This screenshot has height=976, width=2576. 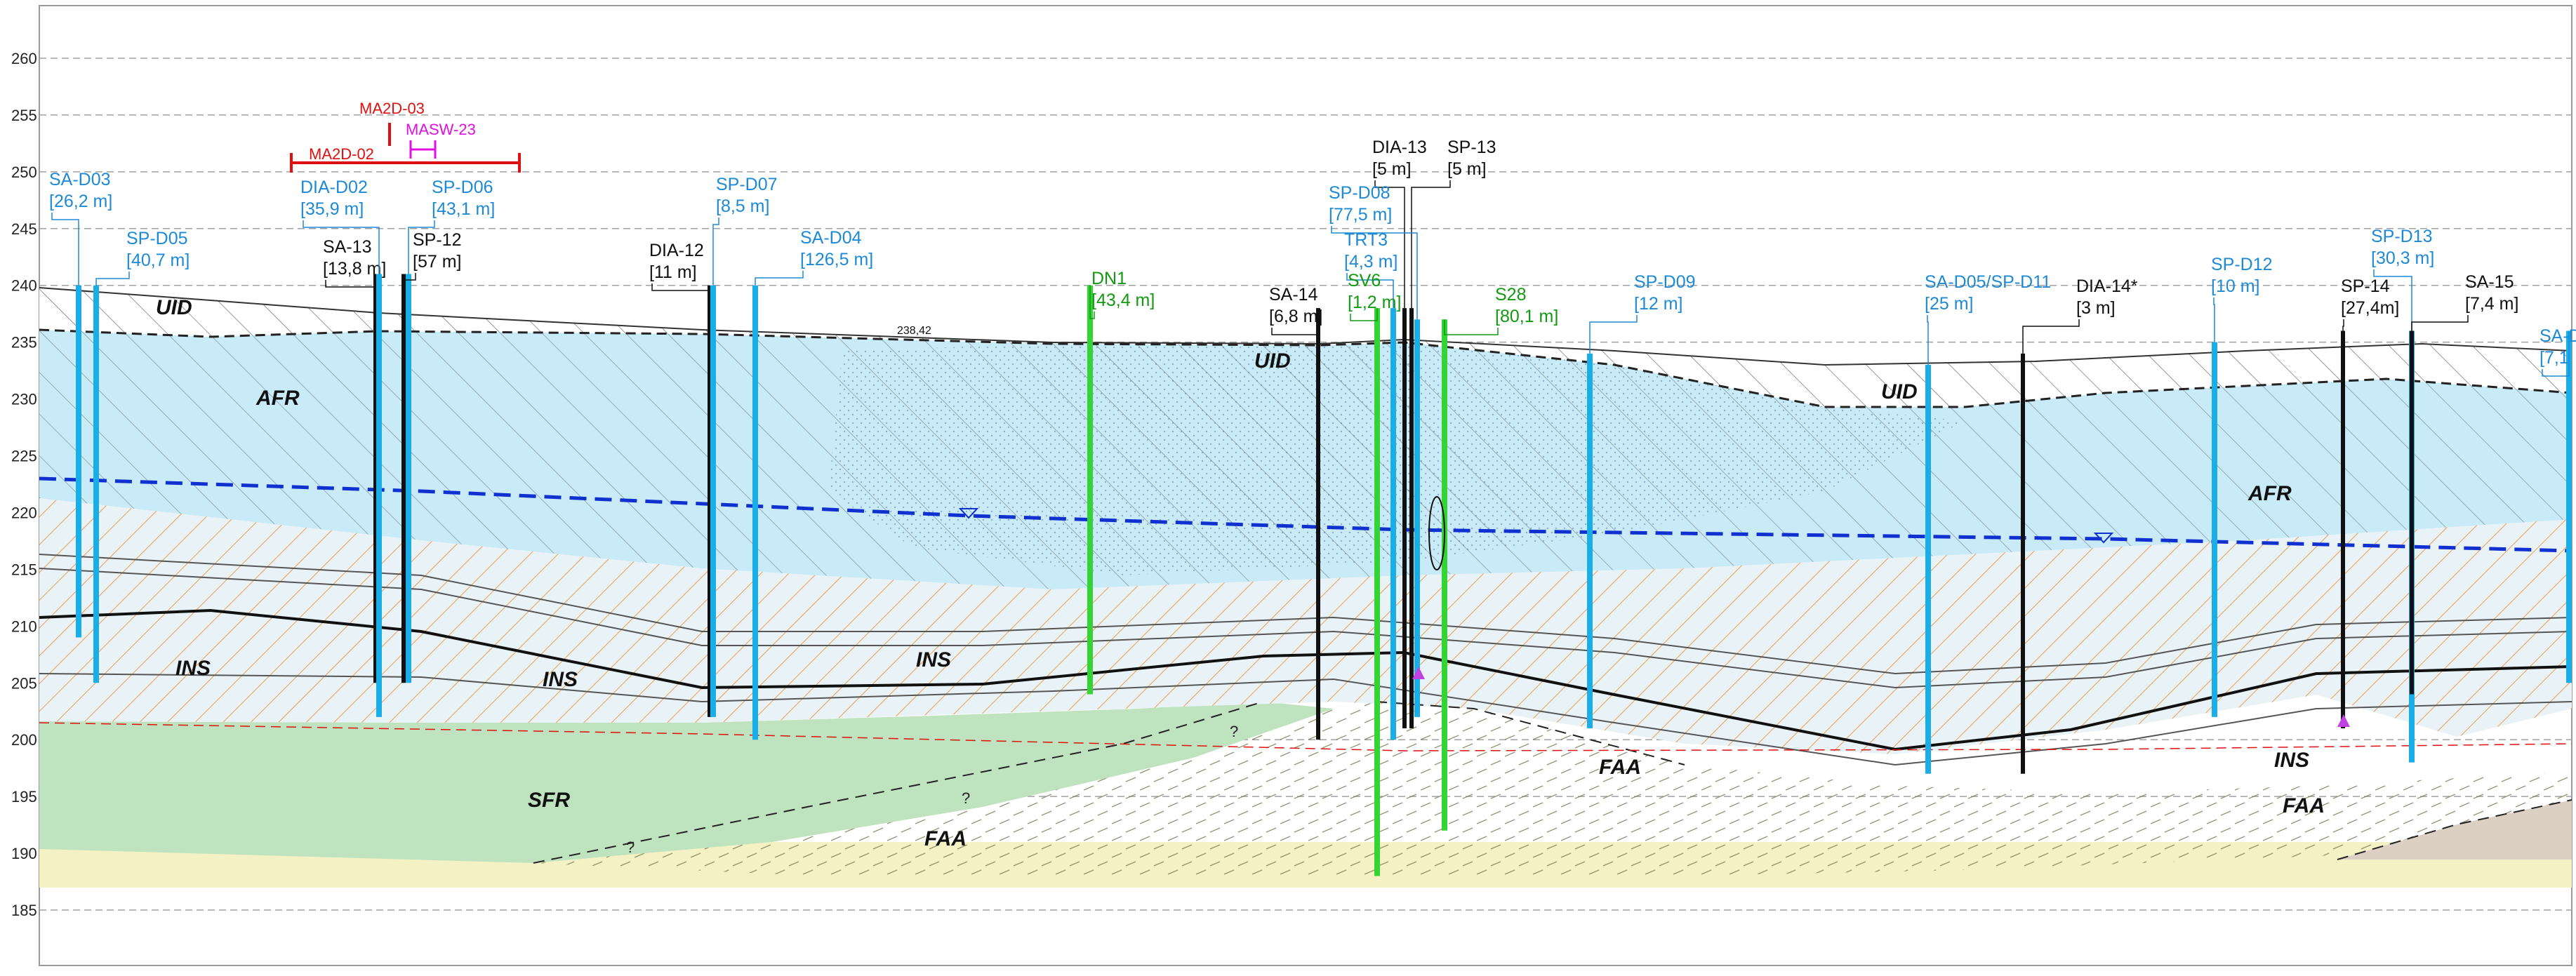 I want to click on SFR-FAA-boundary, so click(x=899, y=782).